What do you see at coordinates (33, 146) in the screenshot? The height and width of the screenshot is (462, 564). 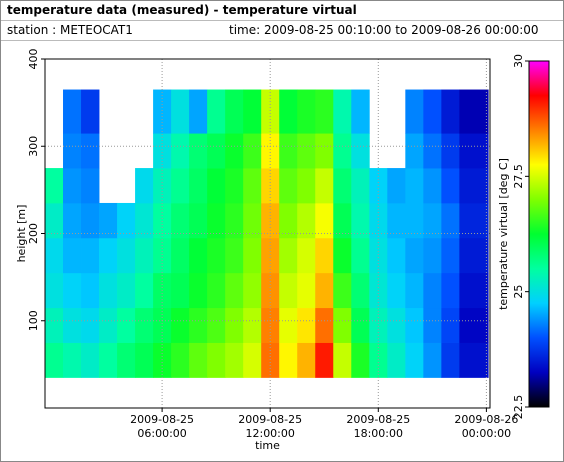 I see `y-tick-label: 300` at bounding box center [33, 146].